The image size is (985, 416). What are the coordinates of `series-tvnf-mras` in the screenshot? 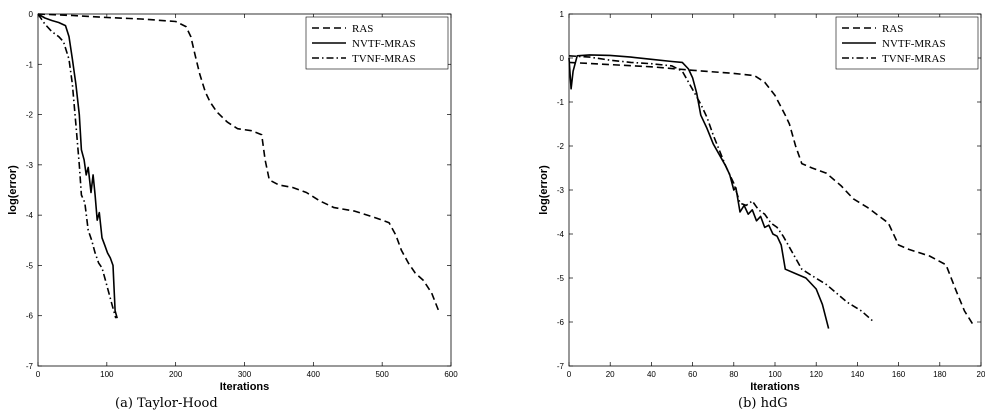 It's located at (77, 166).